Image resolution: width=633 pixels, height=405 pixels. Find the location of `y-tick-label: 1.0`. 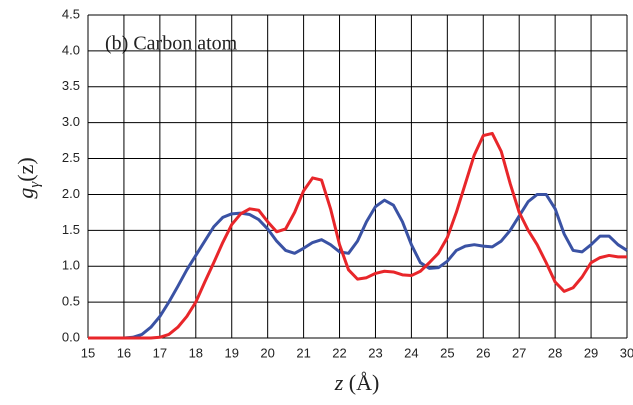

y-tick-label: 1.0 is located at coordinates (71, 265).